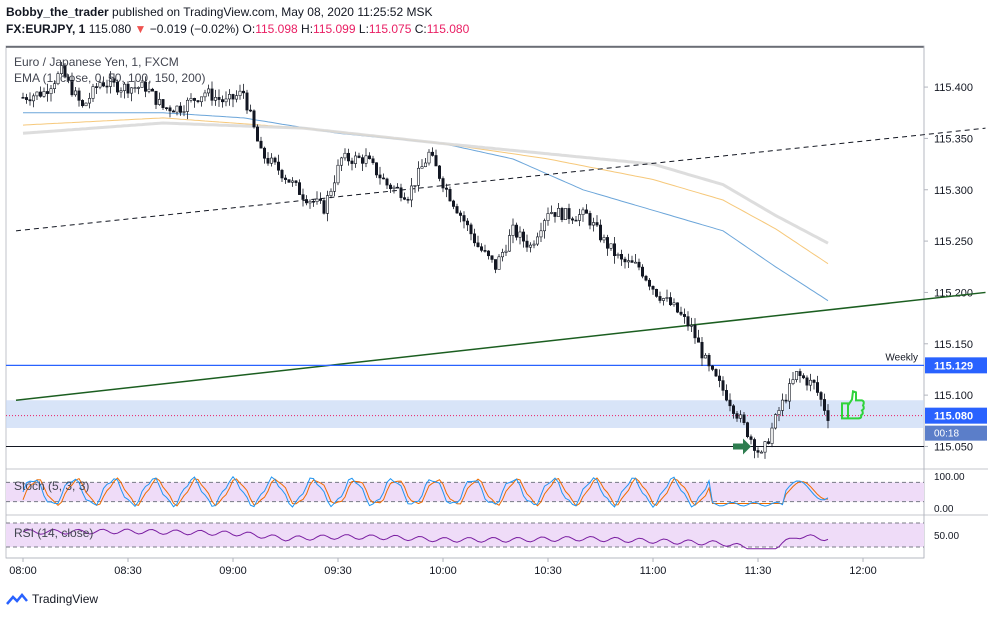 This screenshot has width=988, height=618. What do you see at coordinates (548, 571) in the screenshot?
I see `x-tick-label: 10:30` at bounding box center [548, 571].